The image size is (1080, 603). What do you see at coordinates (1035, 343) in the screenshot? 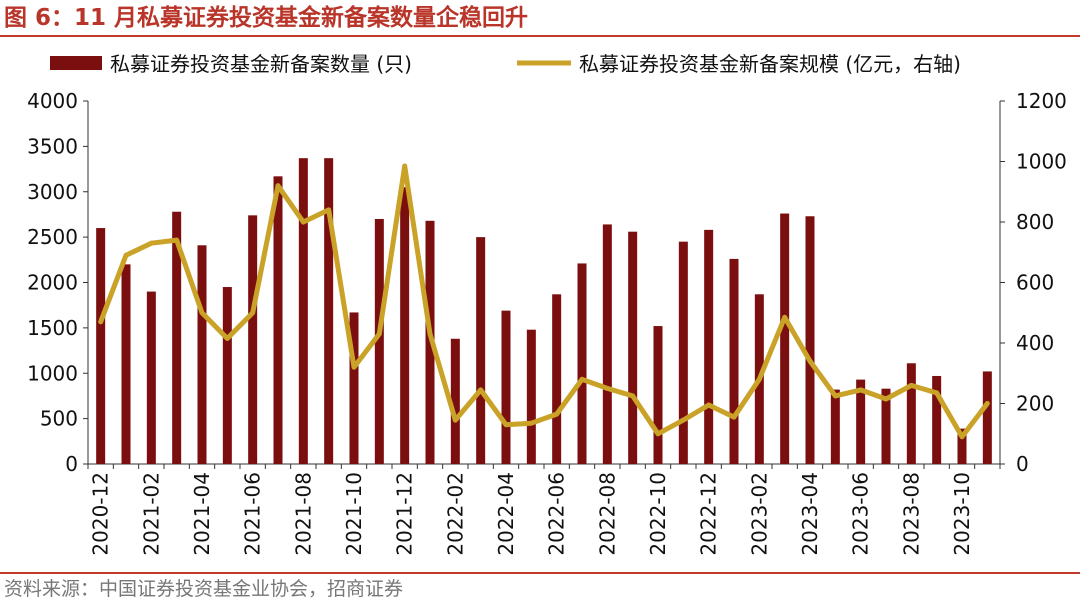
I see `right-tick-label: 400` at bounding box center [1035, 343].